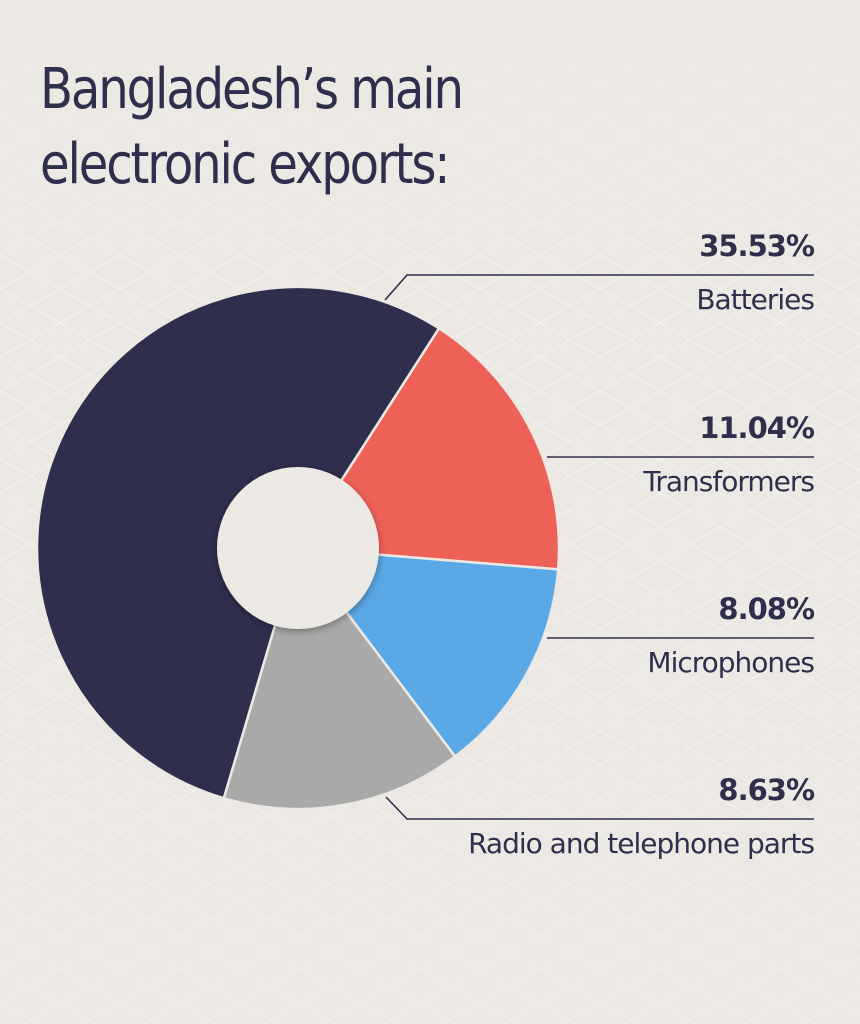 This screenshot has width=860, height=1024. I want to click on transformers-percent: 11.04%, so click(757, 428).